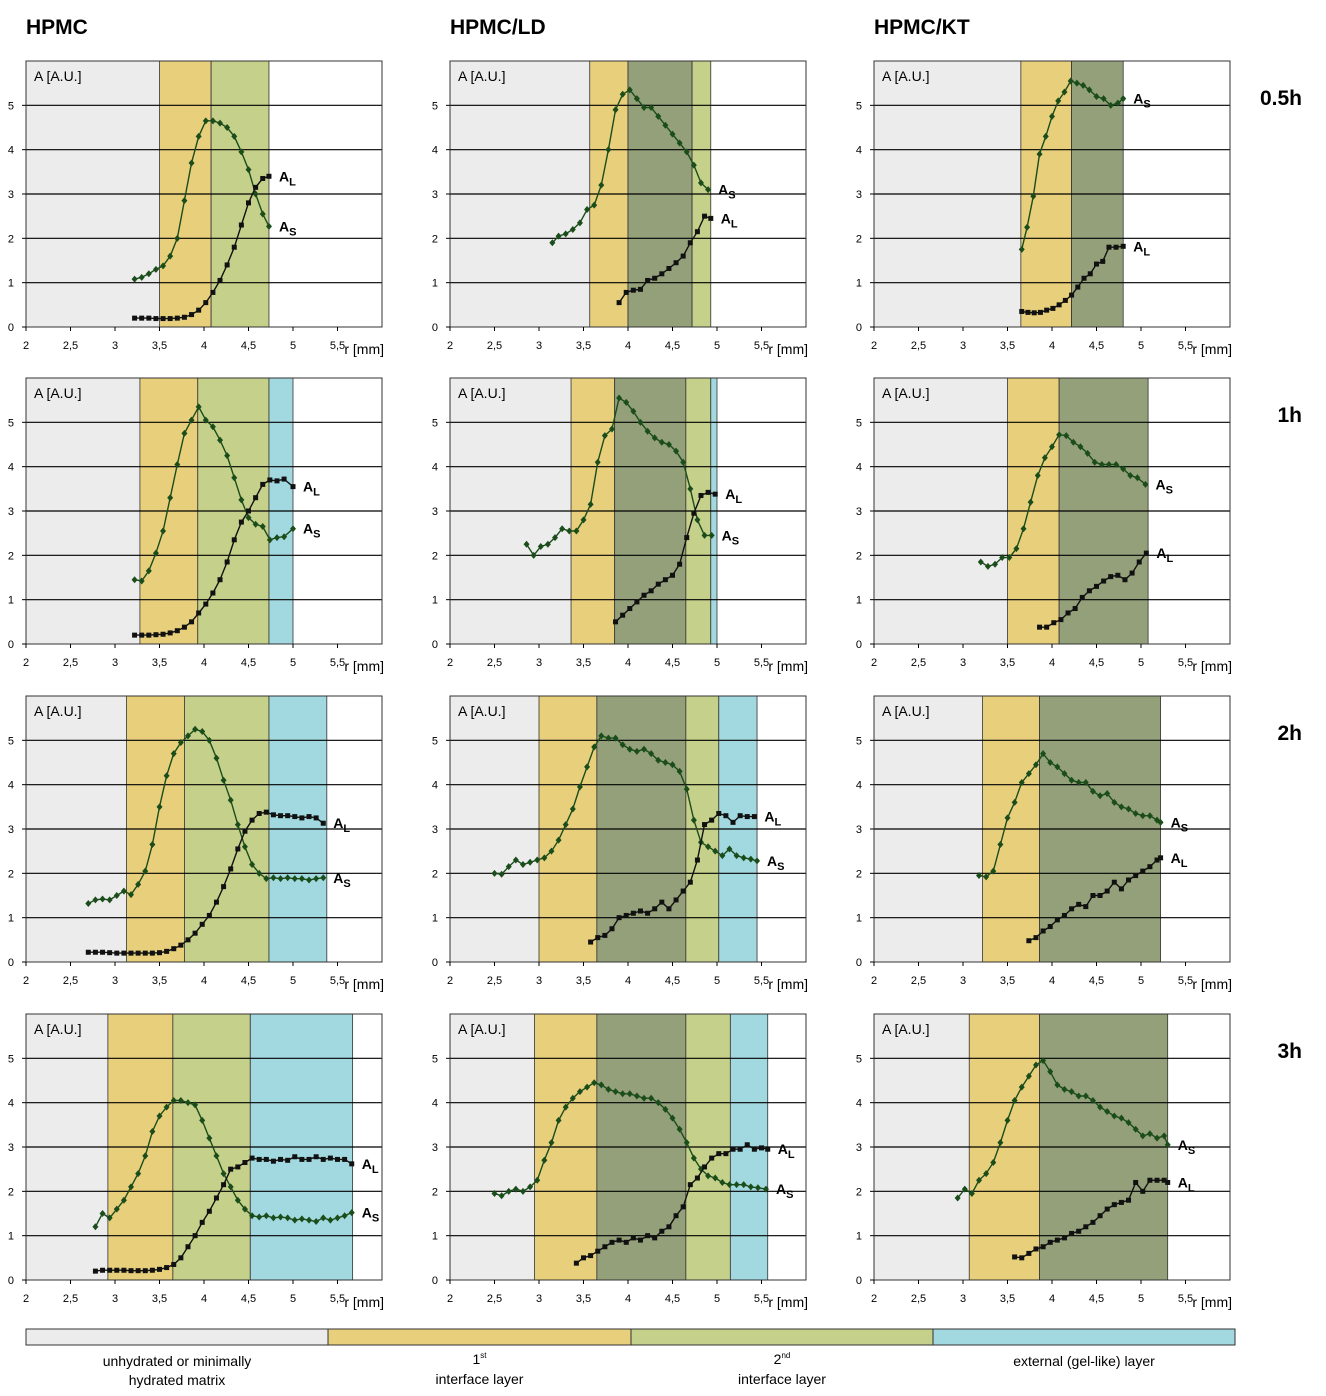 The image size is (1326, 1396). What do you see at coordinates (1141, 981) in the screenshot?
I see `x-tick-label: 5` at bounding box center [1141, 981].